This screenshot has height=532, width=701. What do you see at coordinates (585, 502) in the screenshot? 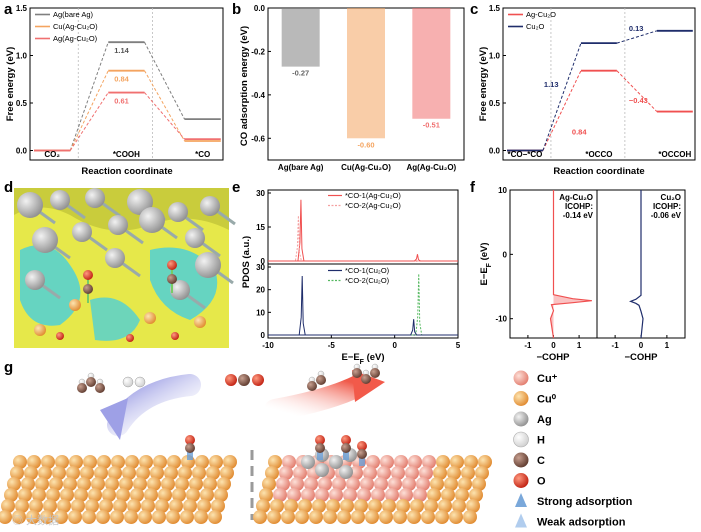
I see `legend-label: Strong adsorption` at bounding box center [585, 502].